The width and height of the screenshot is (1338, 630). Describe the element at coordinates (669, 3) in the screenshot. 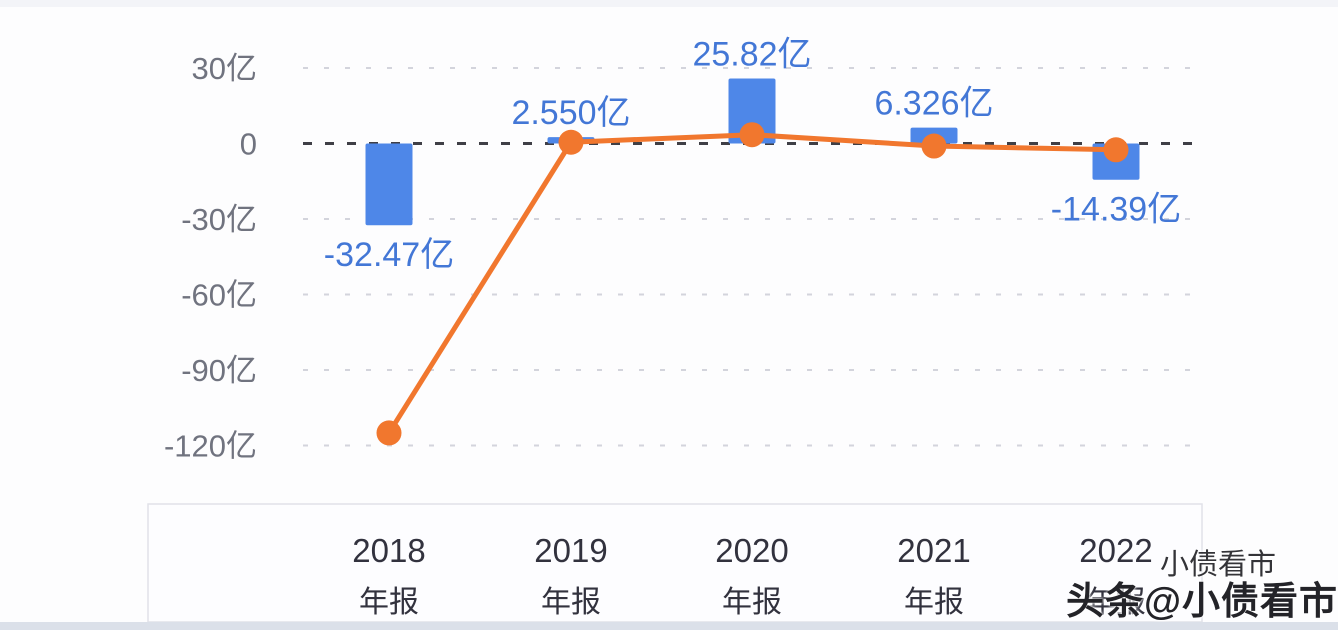

I see `top-edge-strip` at that location.